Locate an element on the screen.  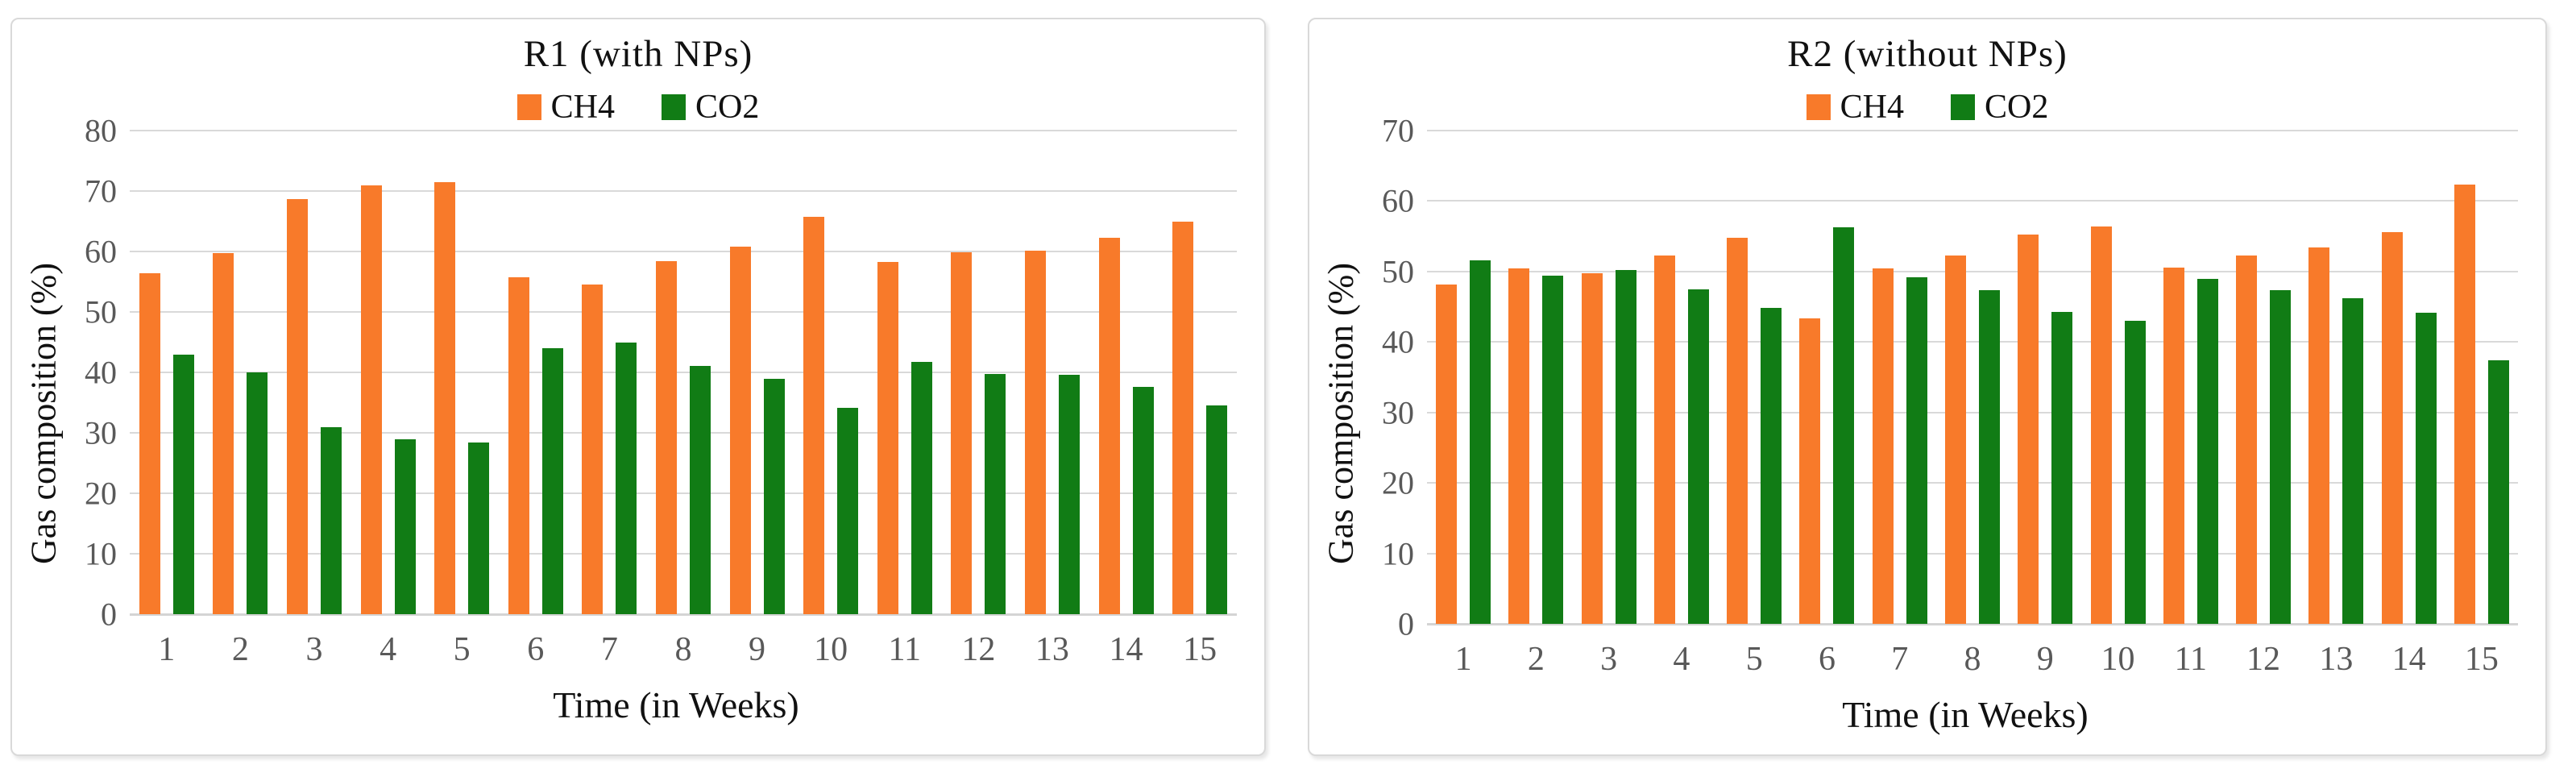
y-axis: 0 10 20 30 40 50 60 70 80 is located at coordinates (98, 373).